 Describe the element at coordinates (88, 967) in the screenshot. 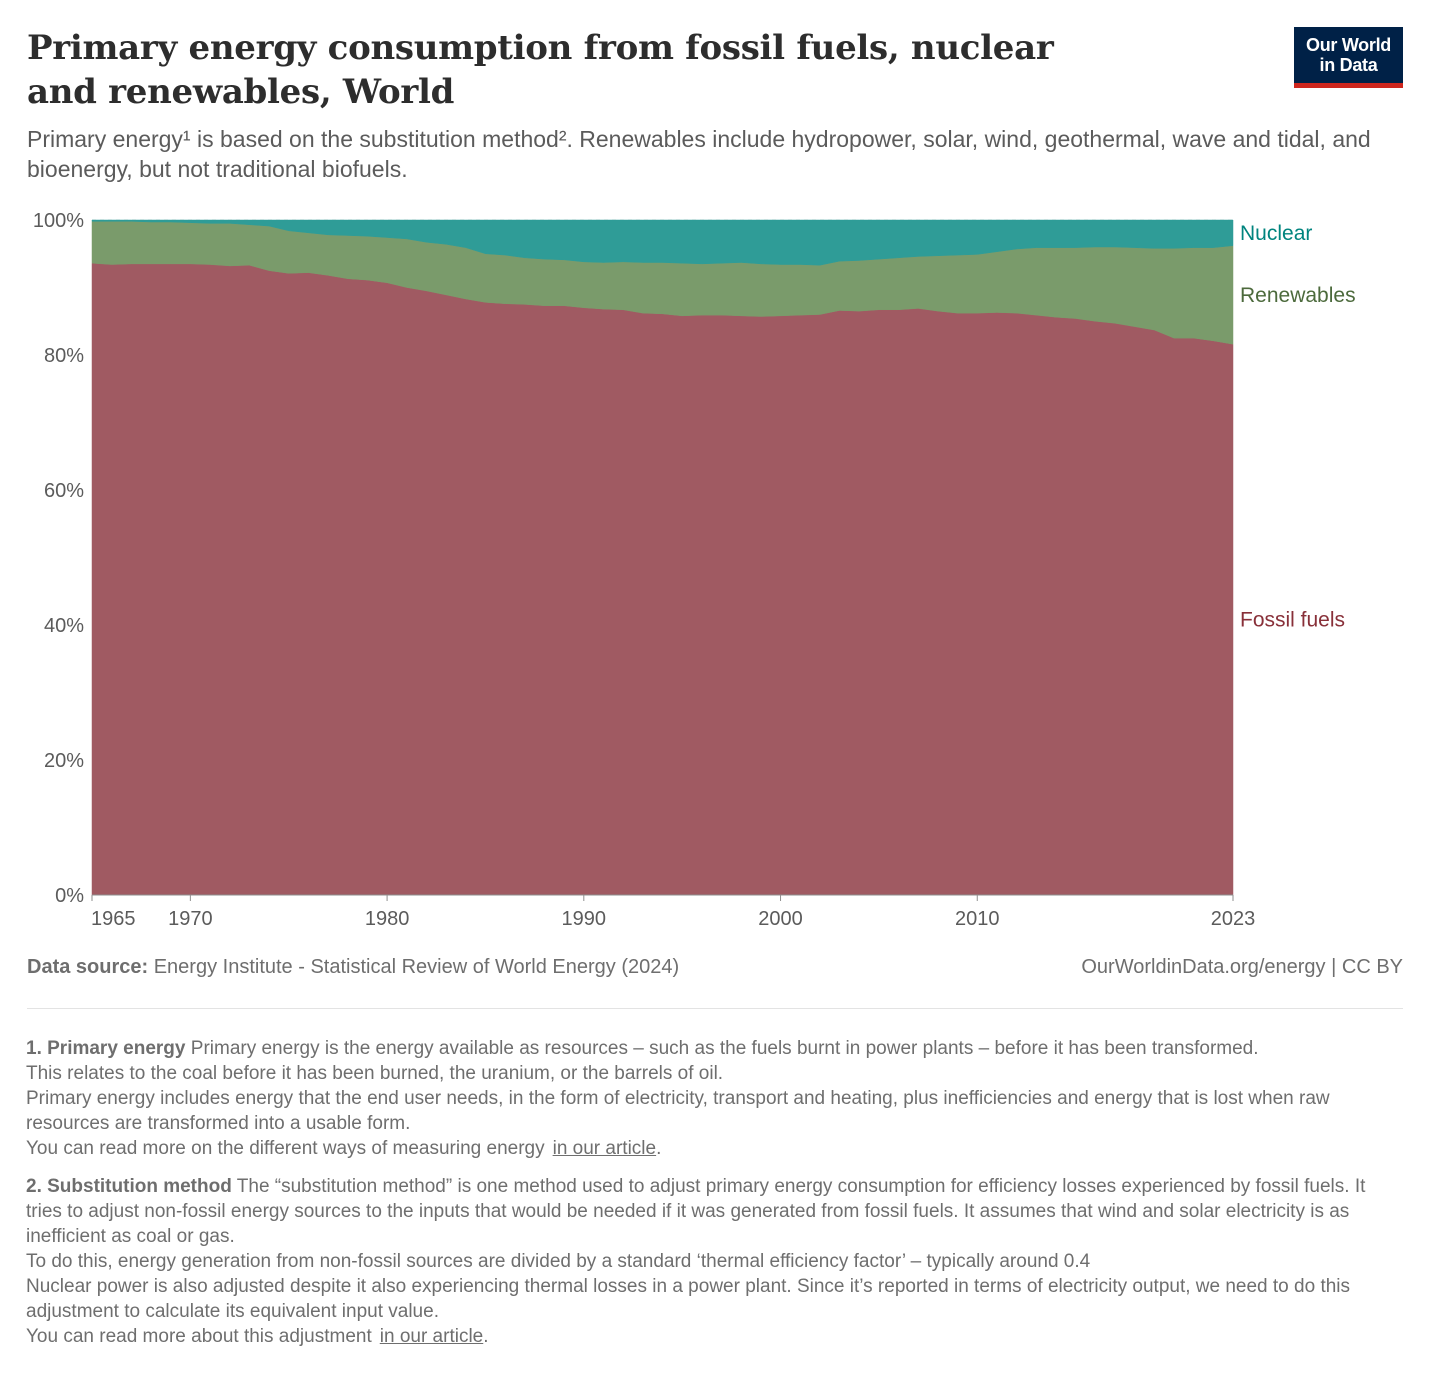

I see `data-source-label: Data source:` at that location.